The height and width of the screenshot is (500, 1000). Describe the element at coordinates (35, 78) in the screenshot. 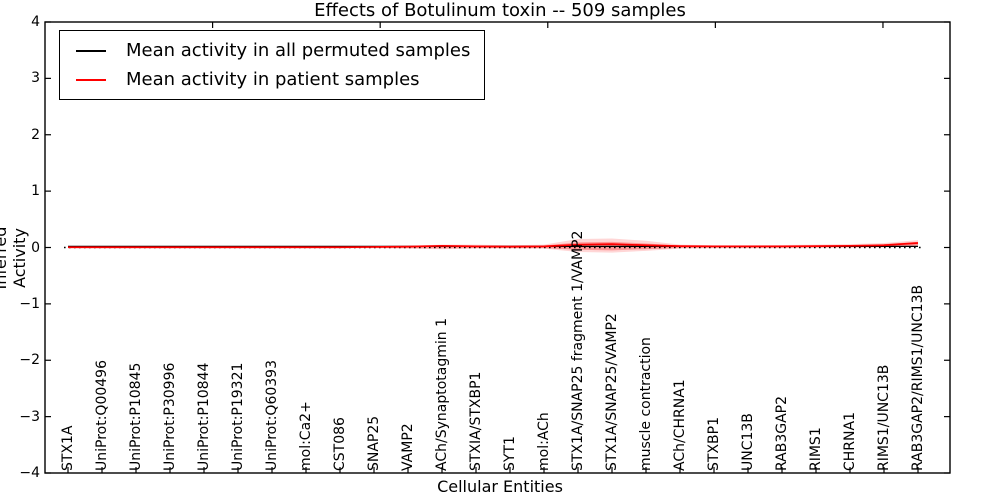

I see `y-tick-label: 3` at that location.